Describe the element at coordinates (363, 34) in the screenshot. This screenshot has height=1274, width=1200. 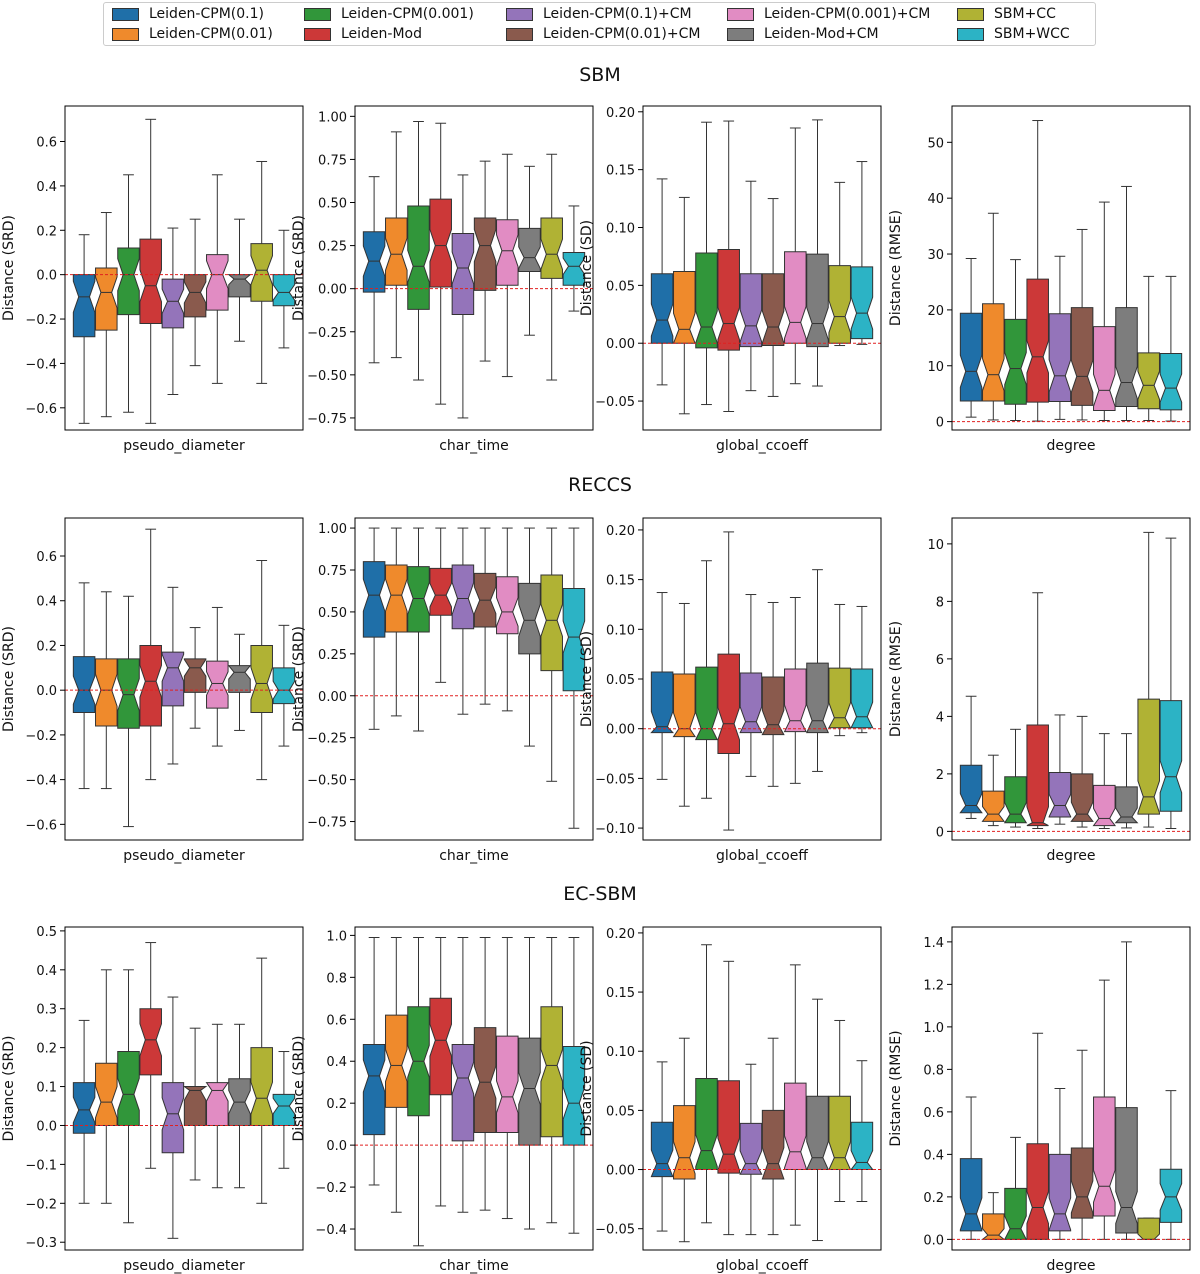
I see `legend-item: Leiden-Mod` at that location.